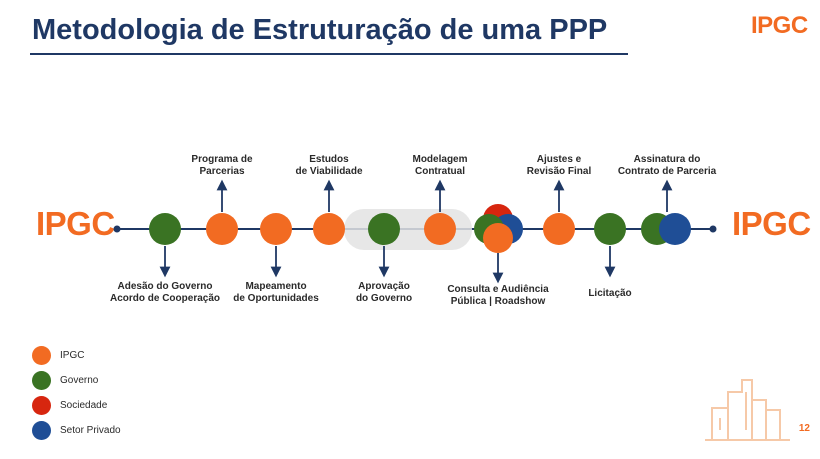 The image size is (820, 459). What do you see at coordinates (440, 229) in the screenshot?
I see `node-modelagem-ipgc` at bounding box center [440, 229].